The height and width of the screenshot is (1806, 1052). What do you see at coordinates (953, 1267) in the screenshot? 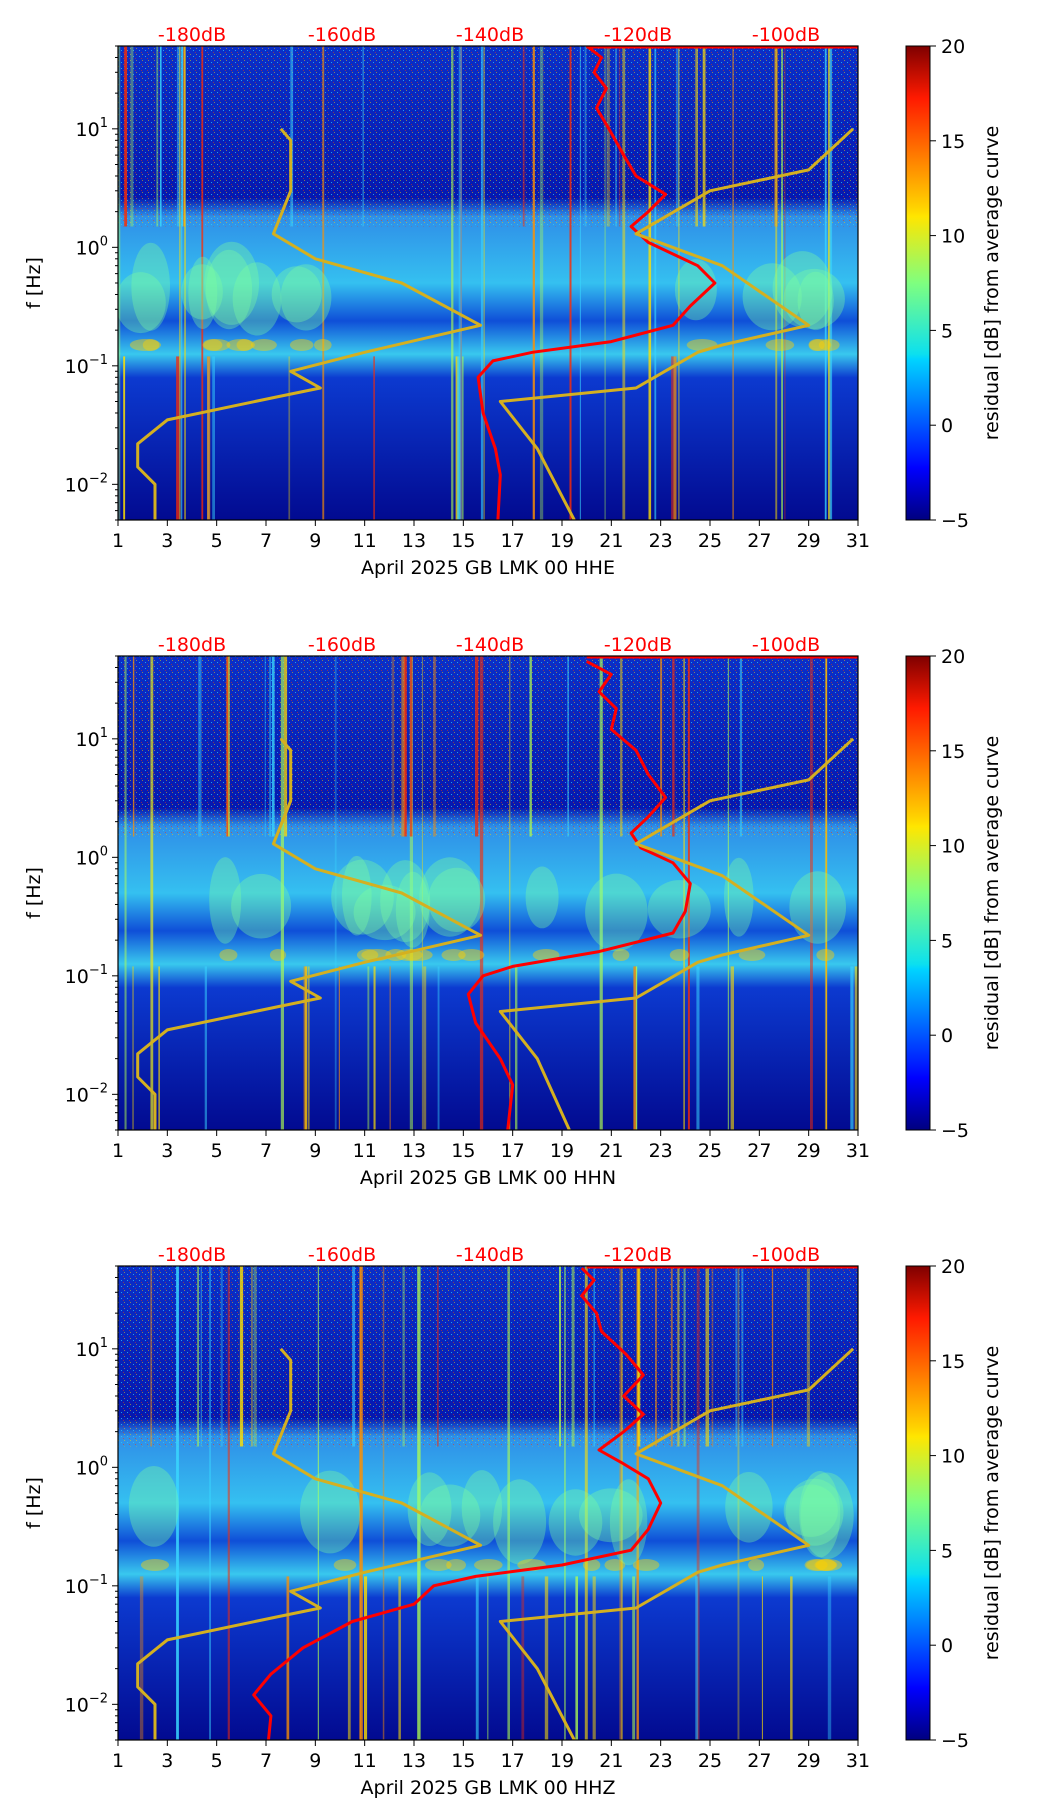
I see `colorbar-tick-label: 20` at bounding box center [953, 1267].